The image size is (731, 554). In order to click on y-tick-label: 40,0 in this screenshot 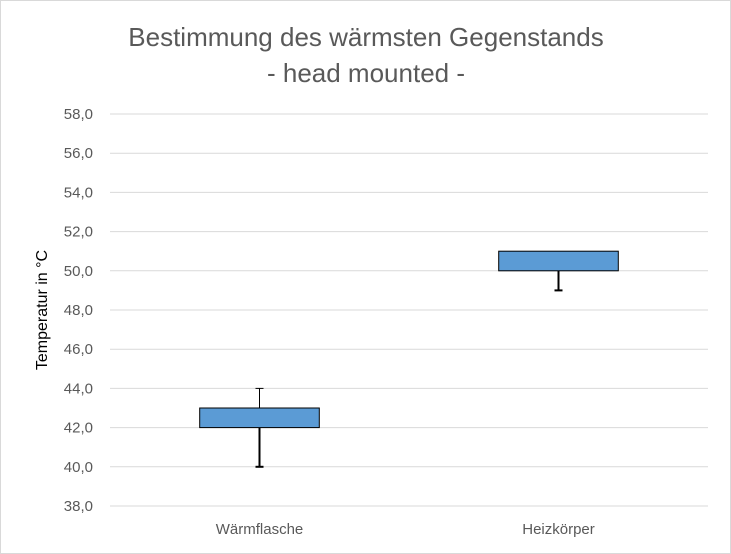, I will do `click(78, 467)`.